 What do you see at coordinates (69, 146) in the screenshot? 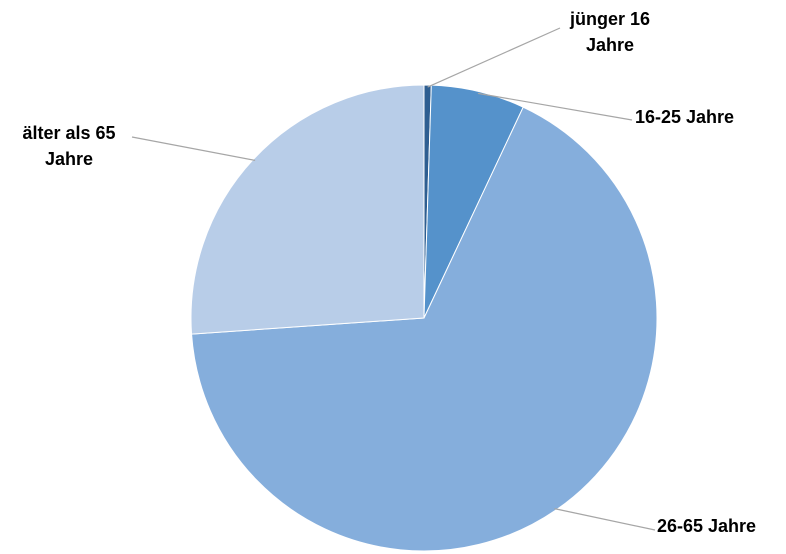
I see `slice-label-over-65: älter als 65 Jahre` at bounding box center [69, 146].